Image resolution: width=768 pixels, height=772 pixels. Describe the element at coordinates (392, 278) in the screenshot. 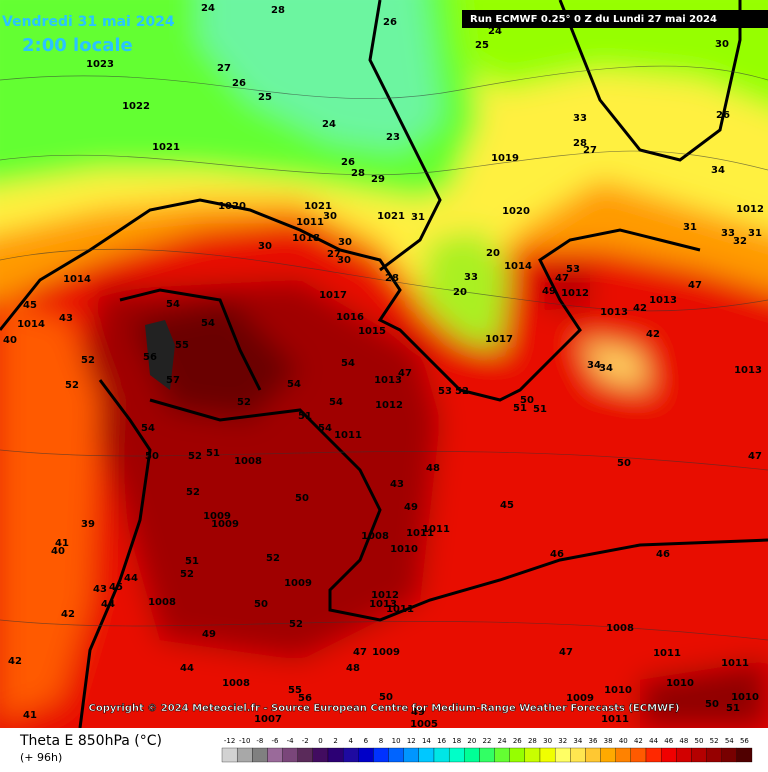

I see `map-label: 28` at that location.